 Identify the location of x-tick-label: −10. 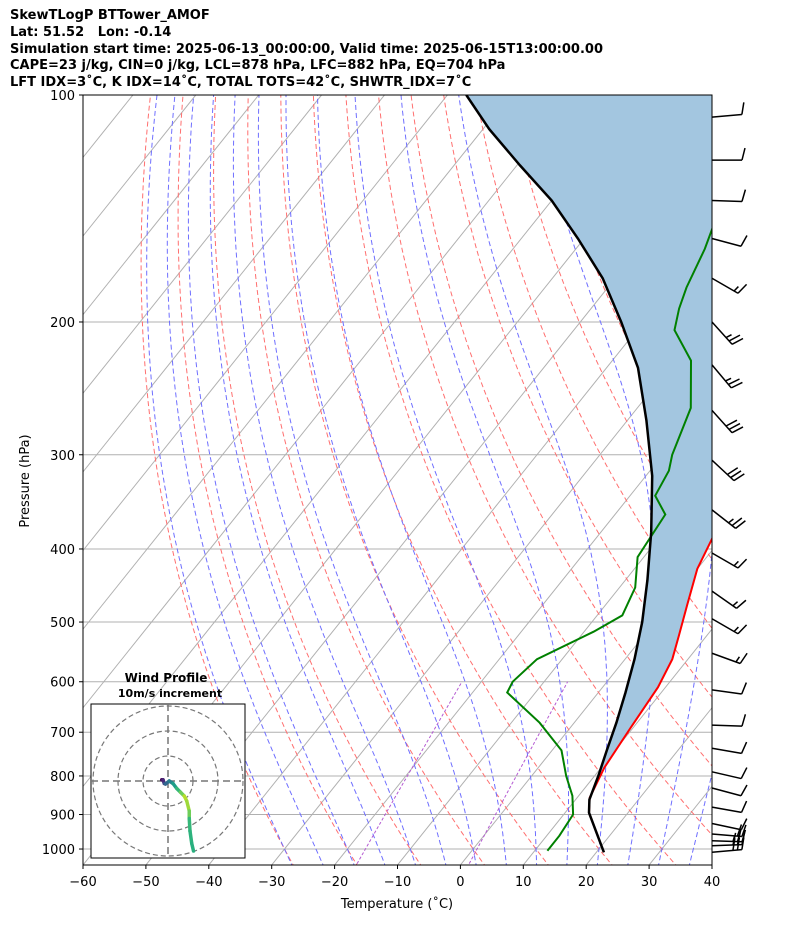
(397, 882).